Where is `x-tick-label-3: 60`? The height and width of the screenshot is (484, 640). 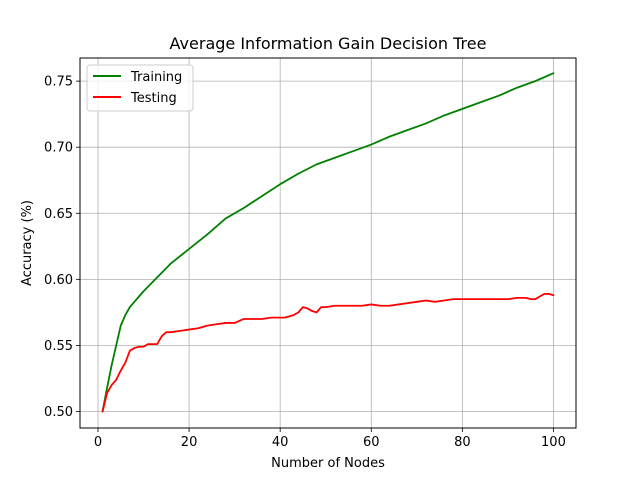
x-tick-label-3: 60 is located at coordinates (371, 442).